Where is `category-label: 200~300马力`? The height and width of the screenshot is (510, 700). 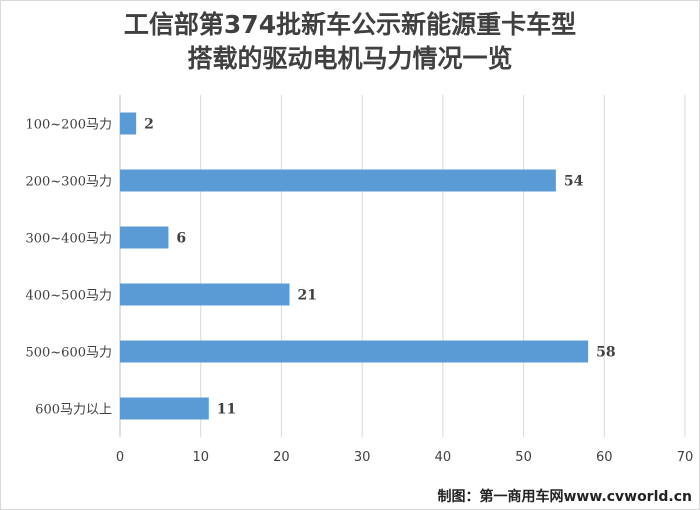 category-label: 200~300马力 is located at coordinates (68, 182).